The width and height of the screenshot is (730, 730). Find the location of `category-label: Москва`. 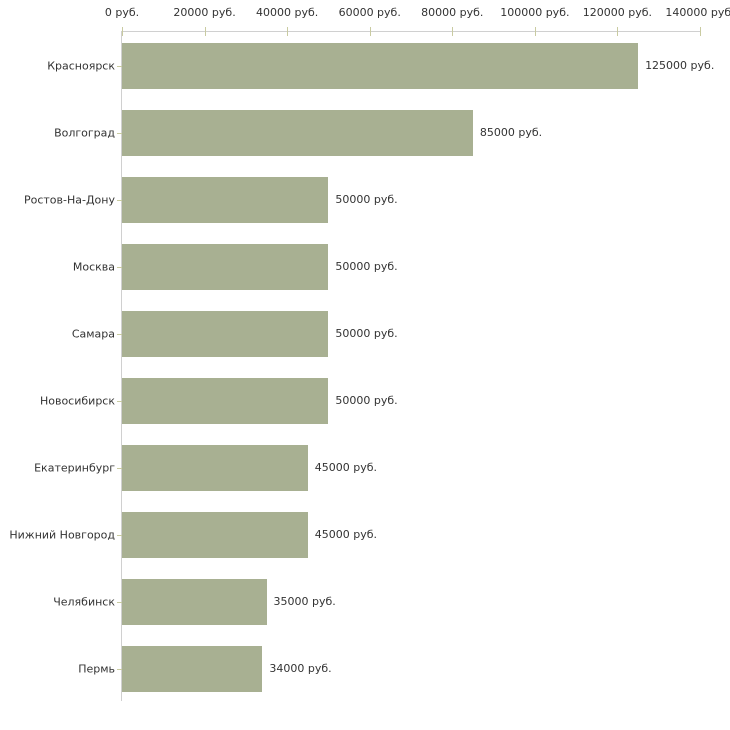

category-label: Москва is located at coordinates (93, 266).